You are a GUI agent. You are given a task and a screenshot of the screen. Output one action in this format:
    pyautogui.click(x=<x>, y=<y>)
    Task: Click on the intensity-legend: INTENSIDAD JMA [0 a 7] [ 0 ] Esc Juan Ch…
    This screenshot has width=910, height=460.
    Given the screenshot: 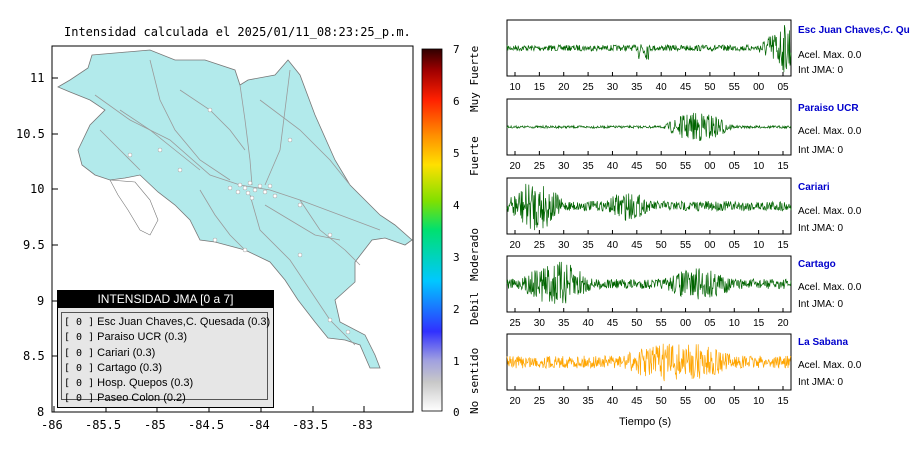 What is the action you would take?
    pyautogui.click(x=165, y=349)
    